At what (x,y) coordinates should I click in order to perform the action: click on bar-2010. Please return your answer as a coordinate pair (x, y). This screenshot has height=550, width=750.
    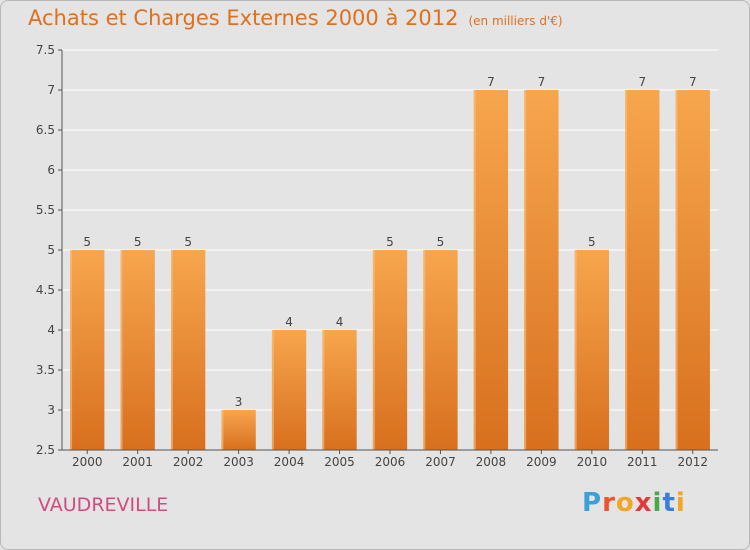
    Looking at the image, I should click on (592, 350).